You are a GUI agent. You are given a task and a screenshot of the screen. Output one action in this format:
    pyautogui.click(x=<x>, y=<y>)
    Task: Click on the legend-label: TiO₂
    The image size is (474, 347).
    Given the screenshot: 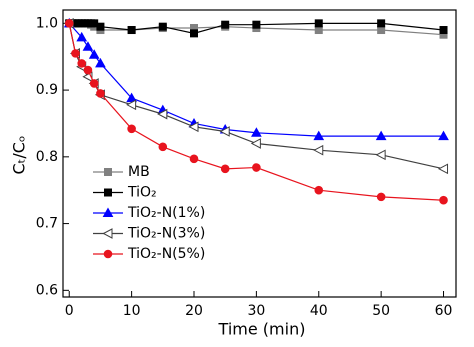 What is the action you would take?
    pyautogui.click(x=142, y=193)
    